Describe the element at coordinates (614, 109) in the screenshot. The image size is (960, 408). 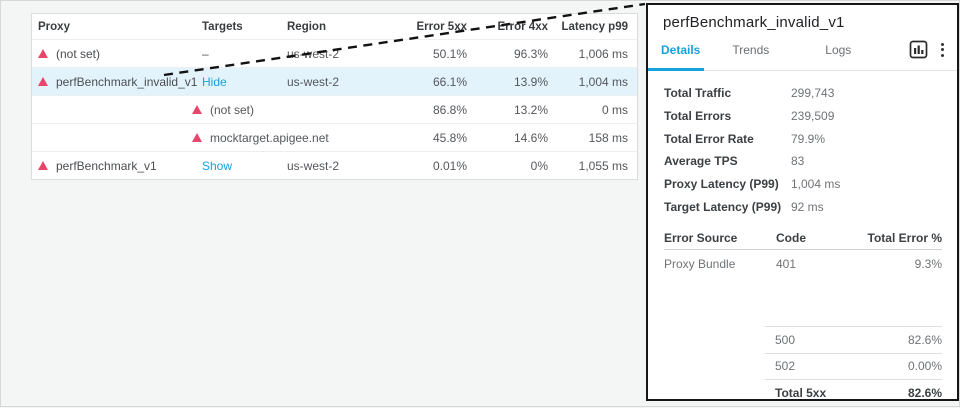
I see `latency-value: 0 ms` at that location.